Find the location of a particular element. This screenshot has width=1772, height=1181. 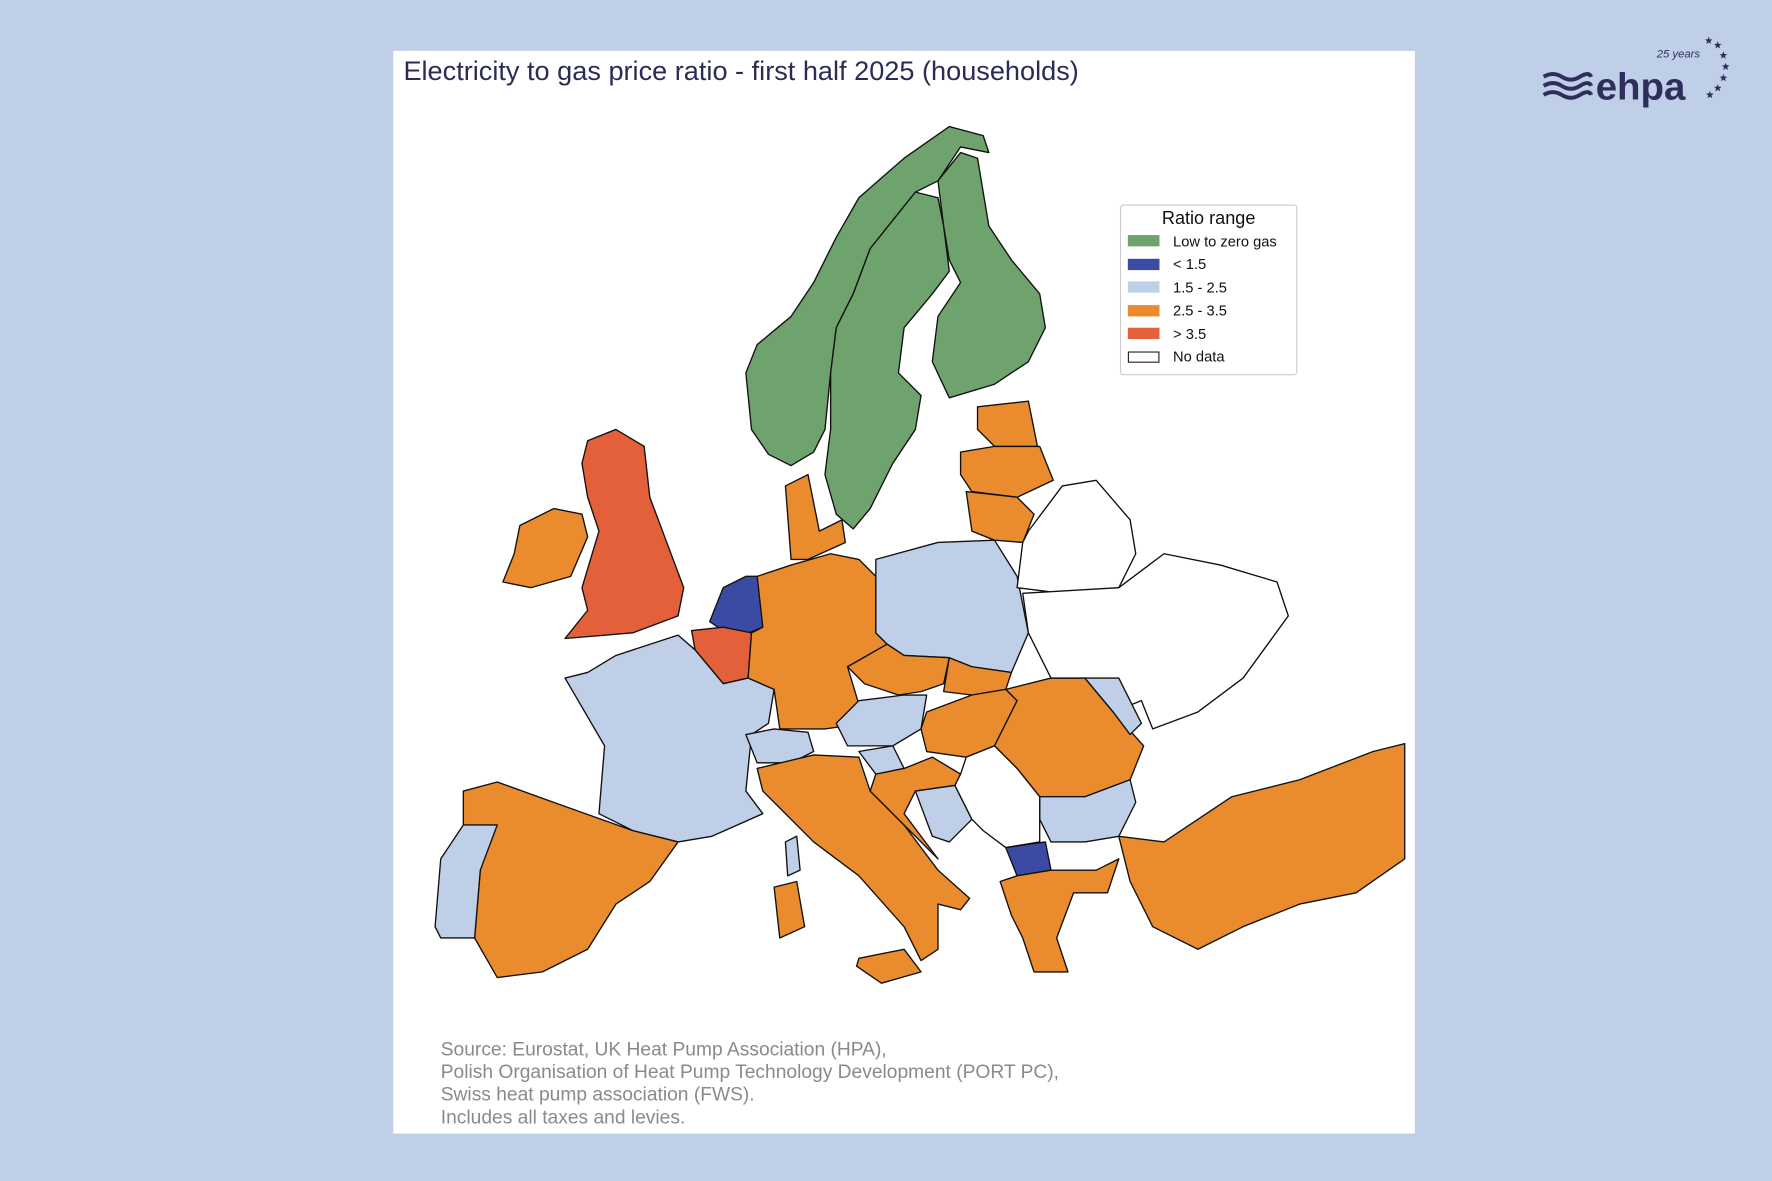

legend-label: Low to zero gas is located at coordinates (1225, 241).